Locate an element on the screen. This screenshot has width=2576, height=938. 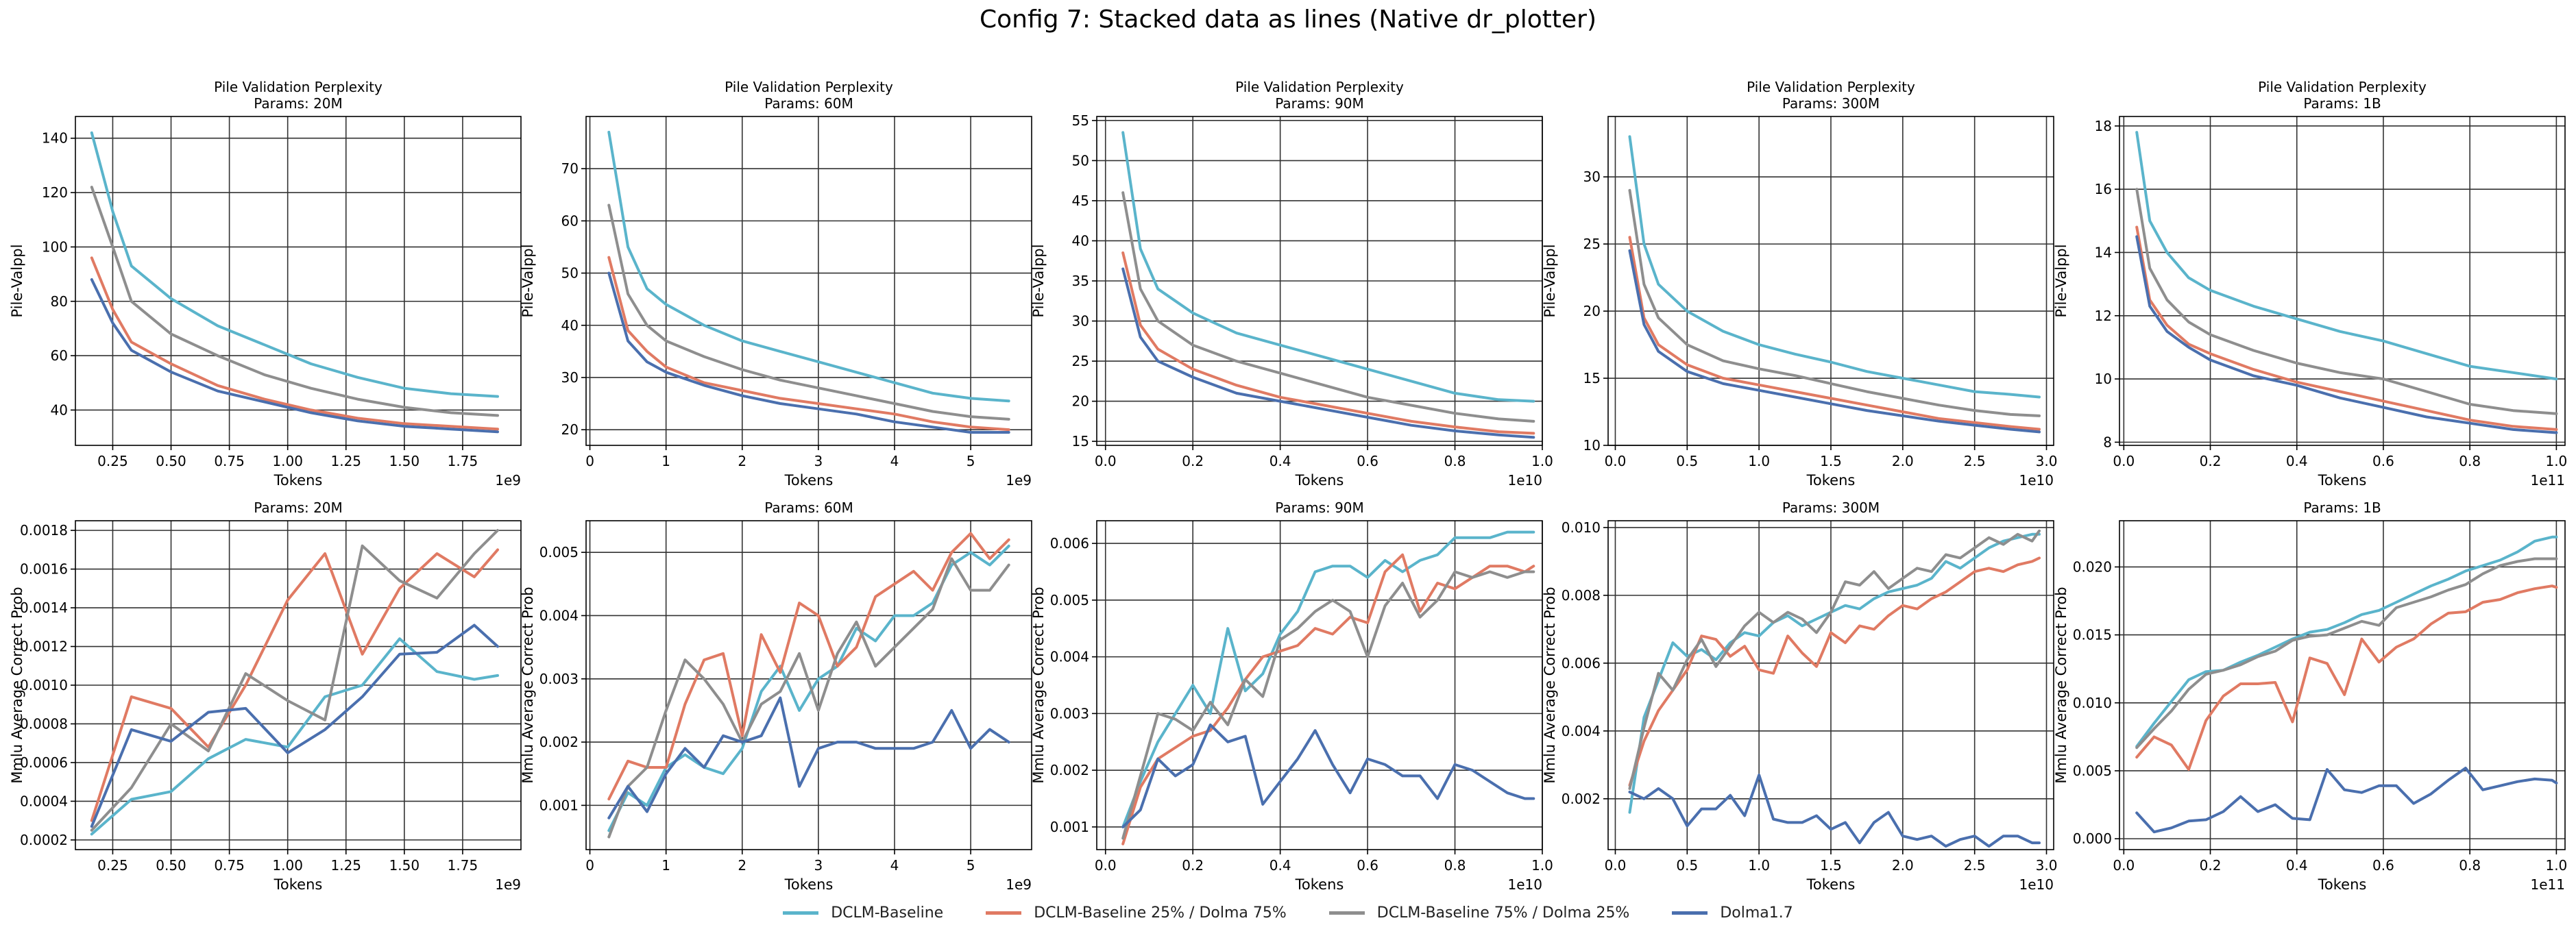
subplot-title: Params: 20M is located at coordinates (298, 103).